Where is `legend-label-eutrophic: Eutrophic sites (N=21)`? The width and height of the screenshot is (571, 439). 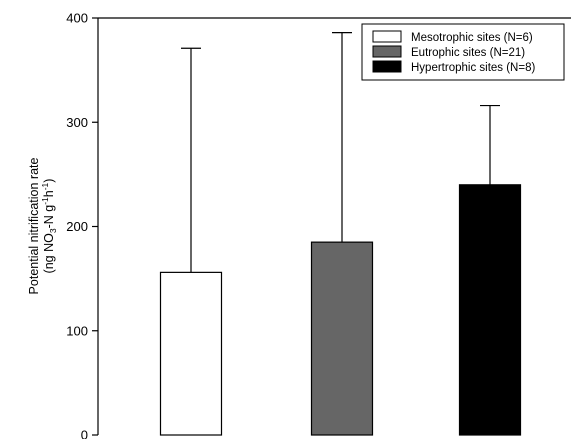 legend-label-eutrophic: Eutrophic sites (N=21) is located at coordinates (468, 53).